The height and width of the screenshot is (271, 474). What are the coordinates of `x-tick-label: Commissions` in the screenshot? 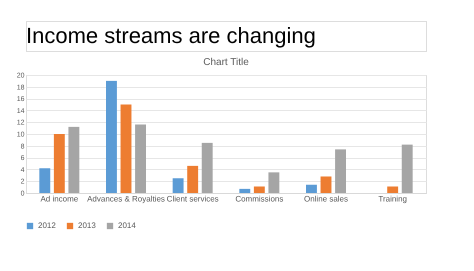 It's located at (259, 199).